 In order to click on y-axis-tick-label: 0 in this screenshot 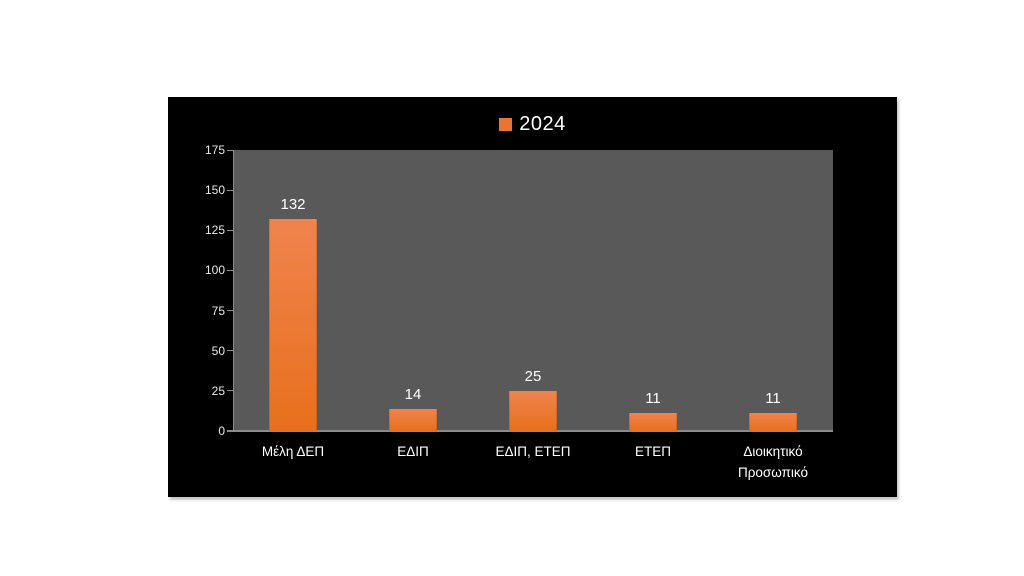, I will do `click(221, 431)`.